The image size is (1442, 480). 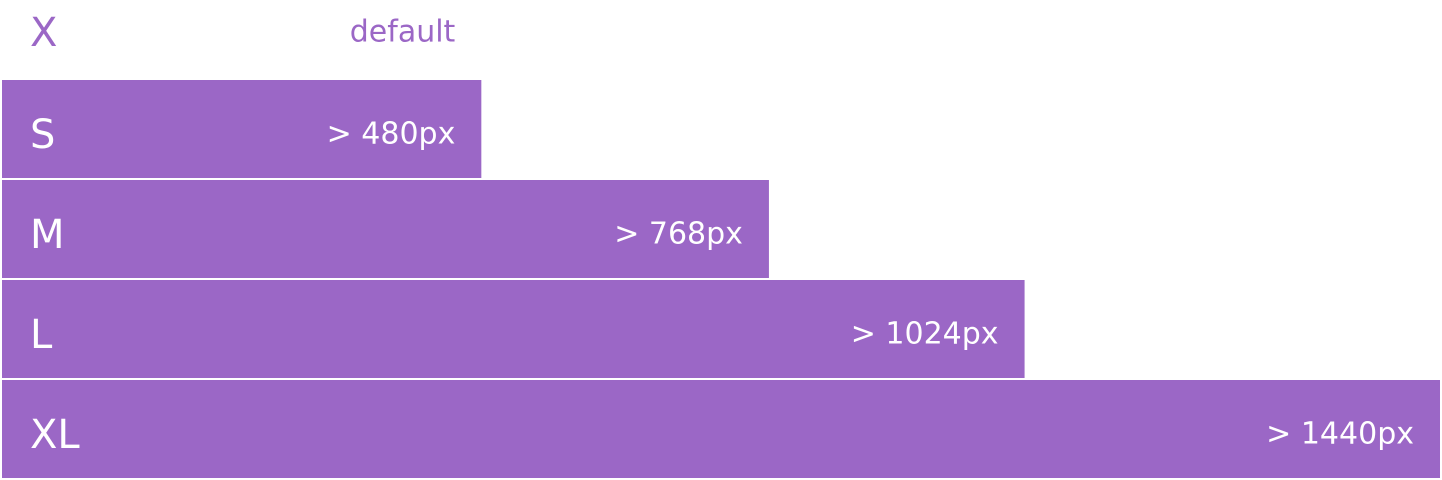 What do you see at coordinates (42, 135) in the screenshot?
I see `category-label: S` at bounding box center [42, 135].